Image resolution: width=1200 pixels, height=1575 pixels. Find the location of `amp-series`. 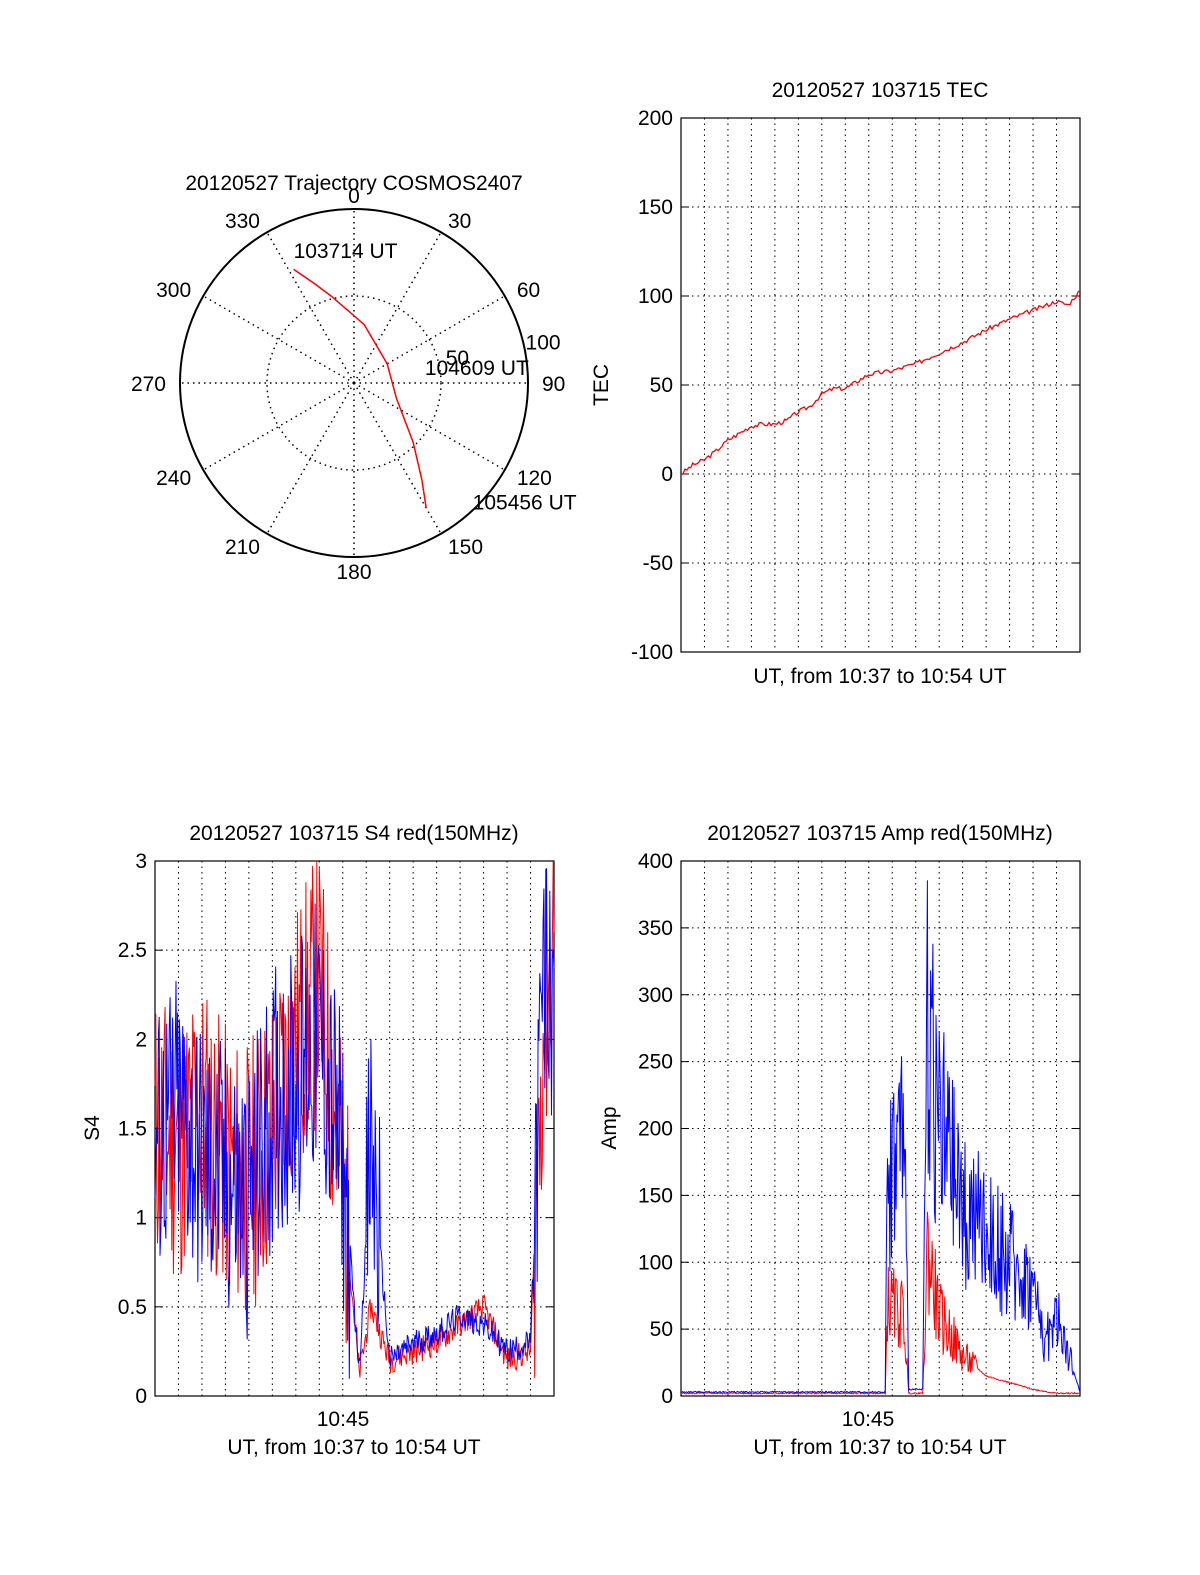

amp-series is located at coordinates (880, 1138).